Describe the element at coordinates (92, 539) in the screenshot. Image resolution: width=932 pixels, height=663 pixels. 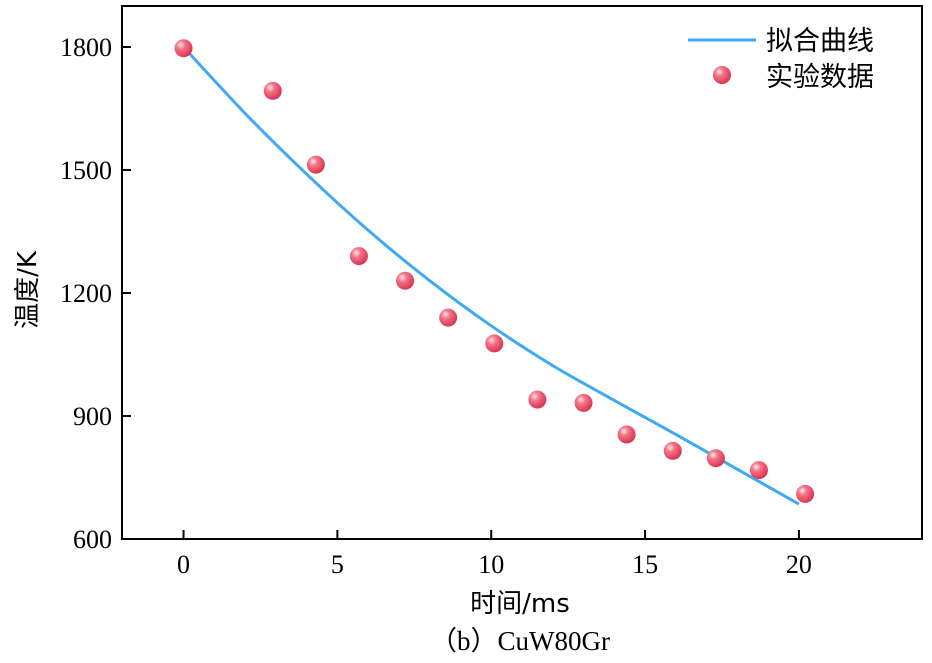
I see `y-tick-label: 600` at that location.